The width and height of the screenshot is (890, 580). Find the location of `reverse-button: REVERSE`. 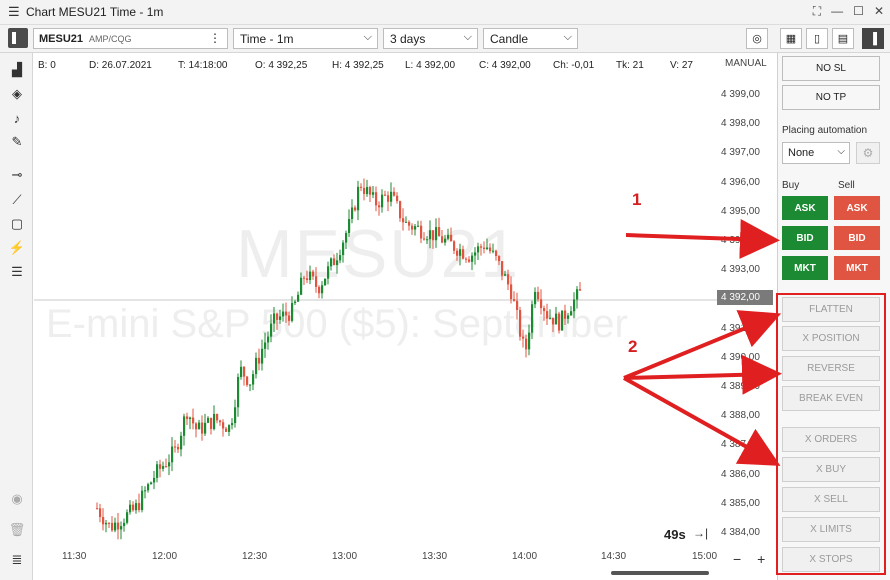

reverse-button: REVERSE is located at coordinates (831, 368).